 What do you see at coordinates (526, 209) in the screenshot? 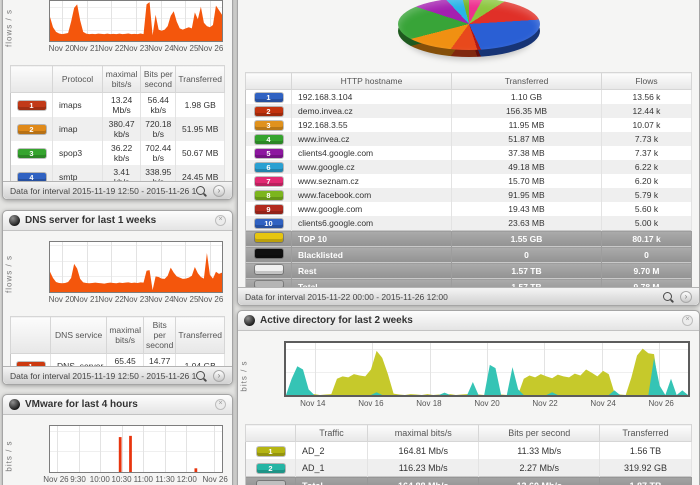
I see `row-value: 19.43 MB` at bounding box center [526, 209].